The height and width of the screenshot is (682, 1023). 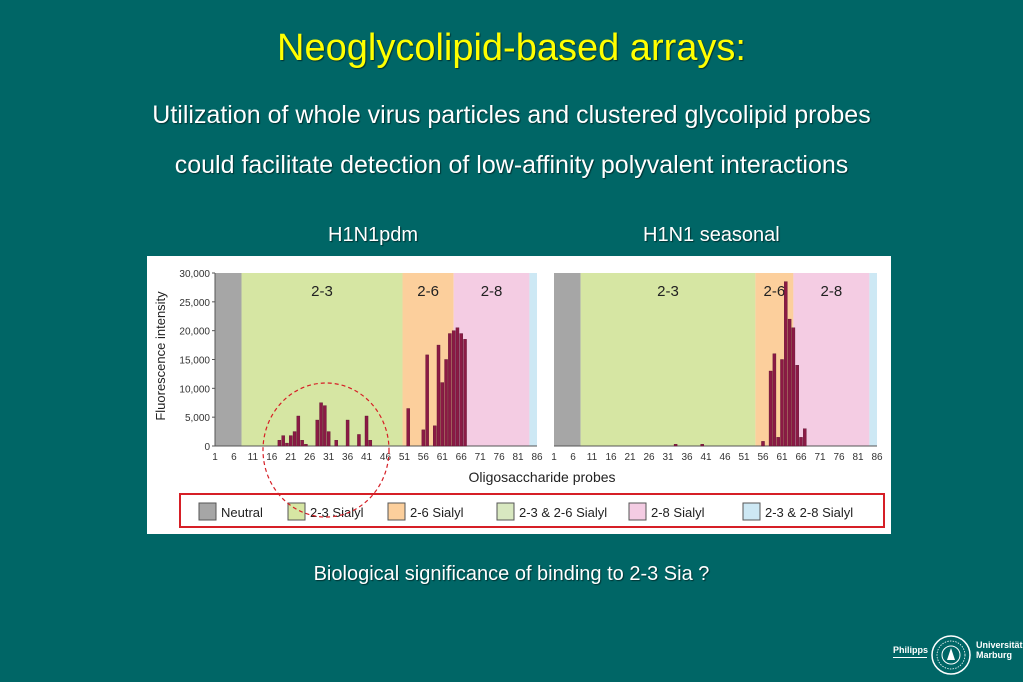 I want to click on y-axis-label: Fluorescence intensity, so click(x=160, y=356).